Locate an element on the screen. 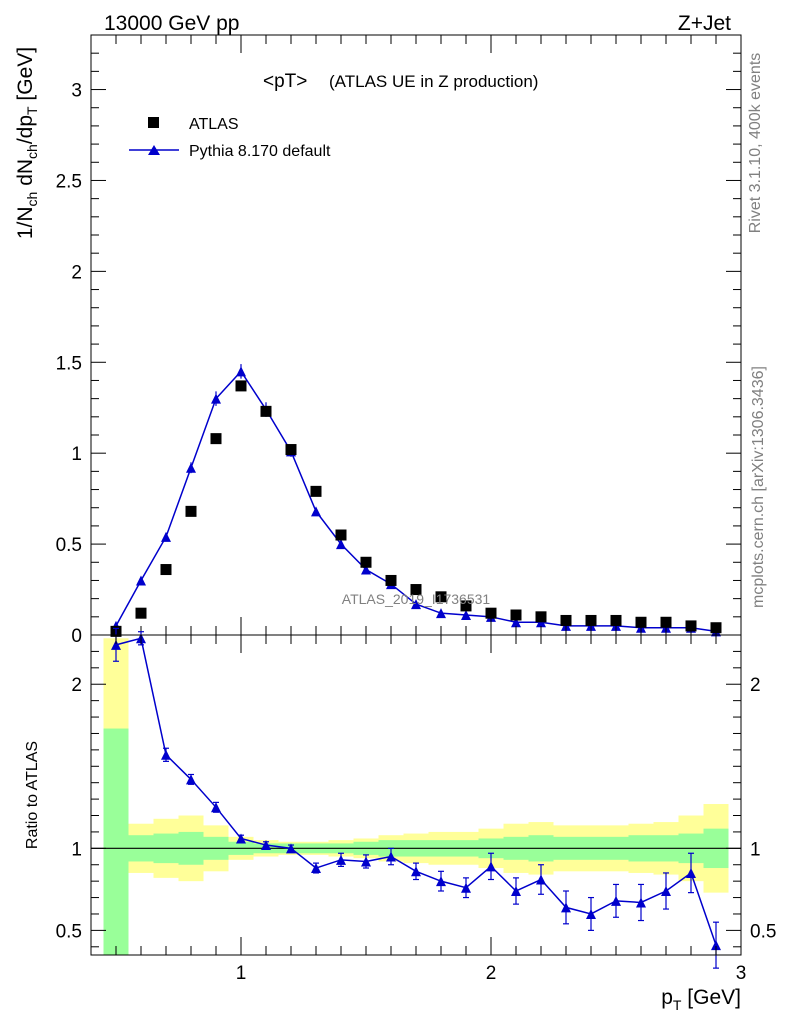 The height and width of the screenshot is (1024, 786). top-y-tick-label: 2 is located at coordinates (76, 272).